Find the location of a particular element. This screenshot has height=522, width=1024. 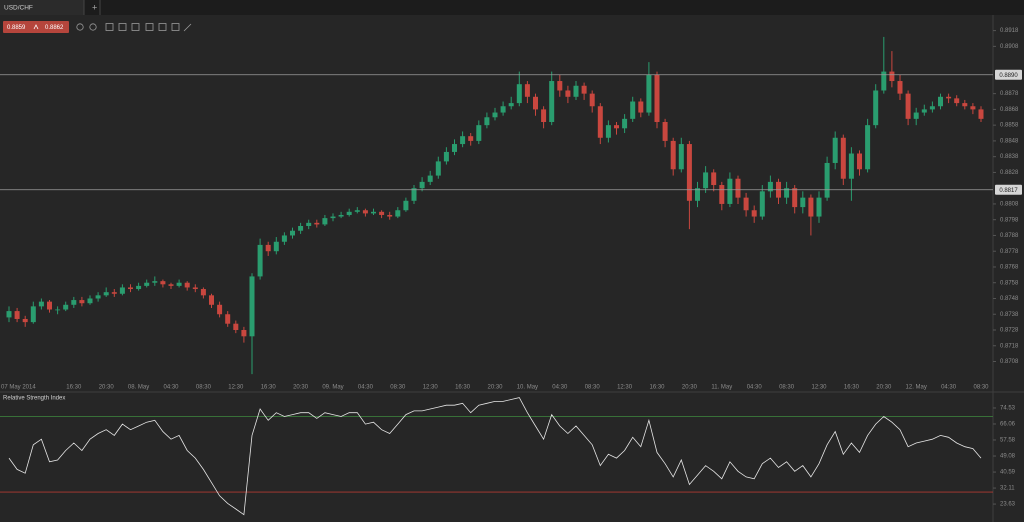

x-tick-label: 08. May is located at coordinates (138, 388).